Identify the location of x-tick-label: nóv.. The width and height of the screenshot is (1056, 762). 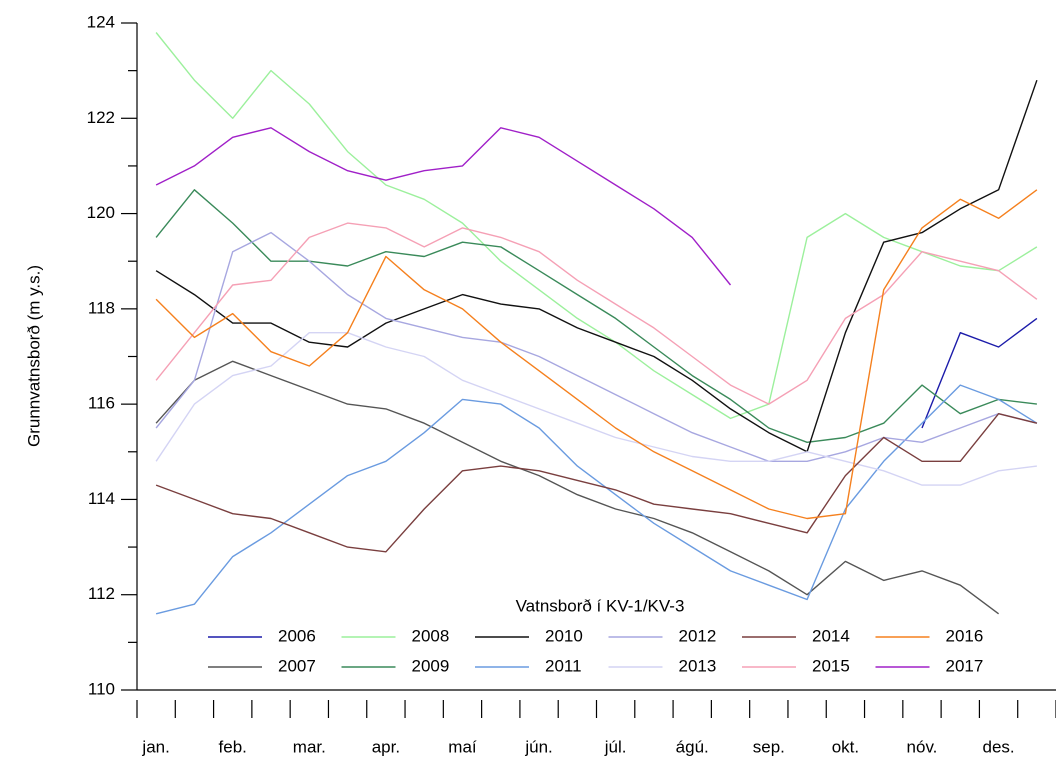
(922, 746).